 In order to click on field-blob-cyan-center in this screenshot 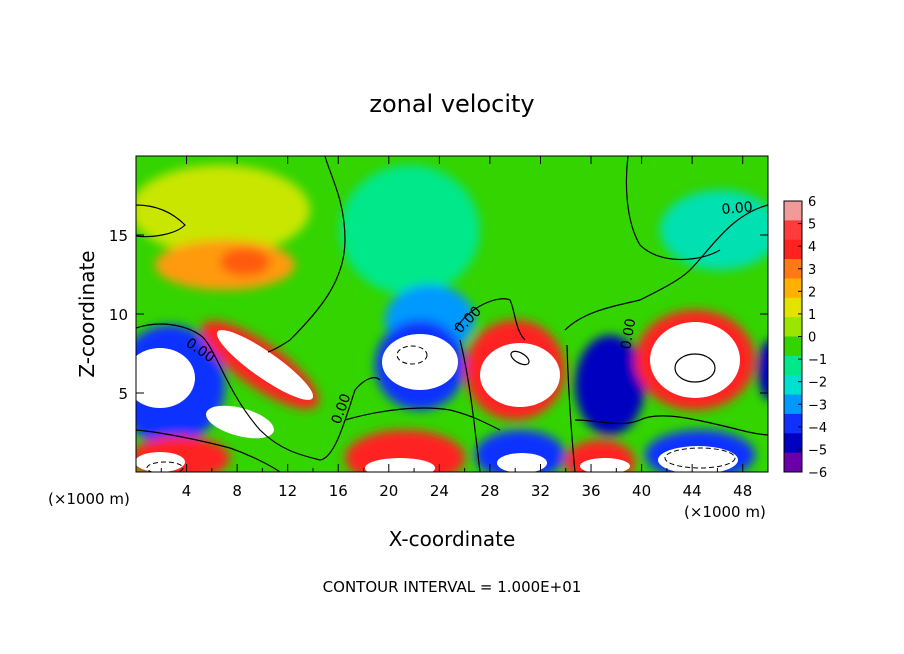, I will do `click(410, 230)`.